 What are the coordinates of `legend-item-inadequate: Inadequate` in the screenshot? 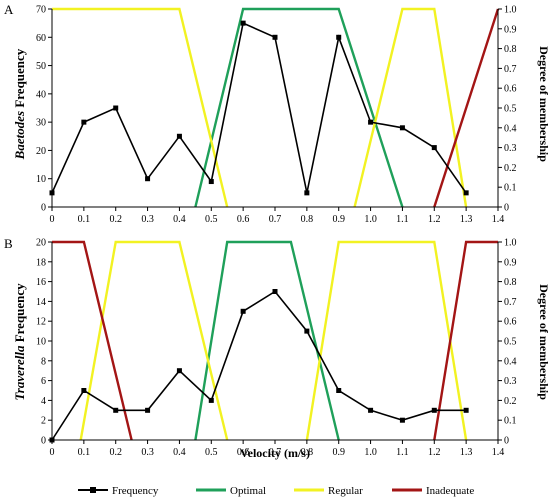 It's located at (433, 491).